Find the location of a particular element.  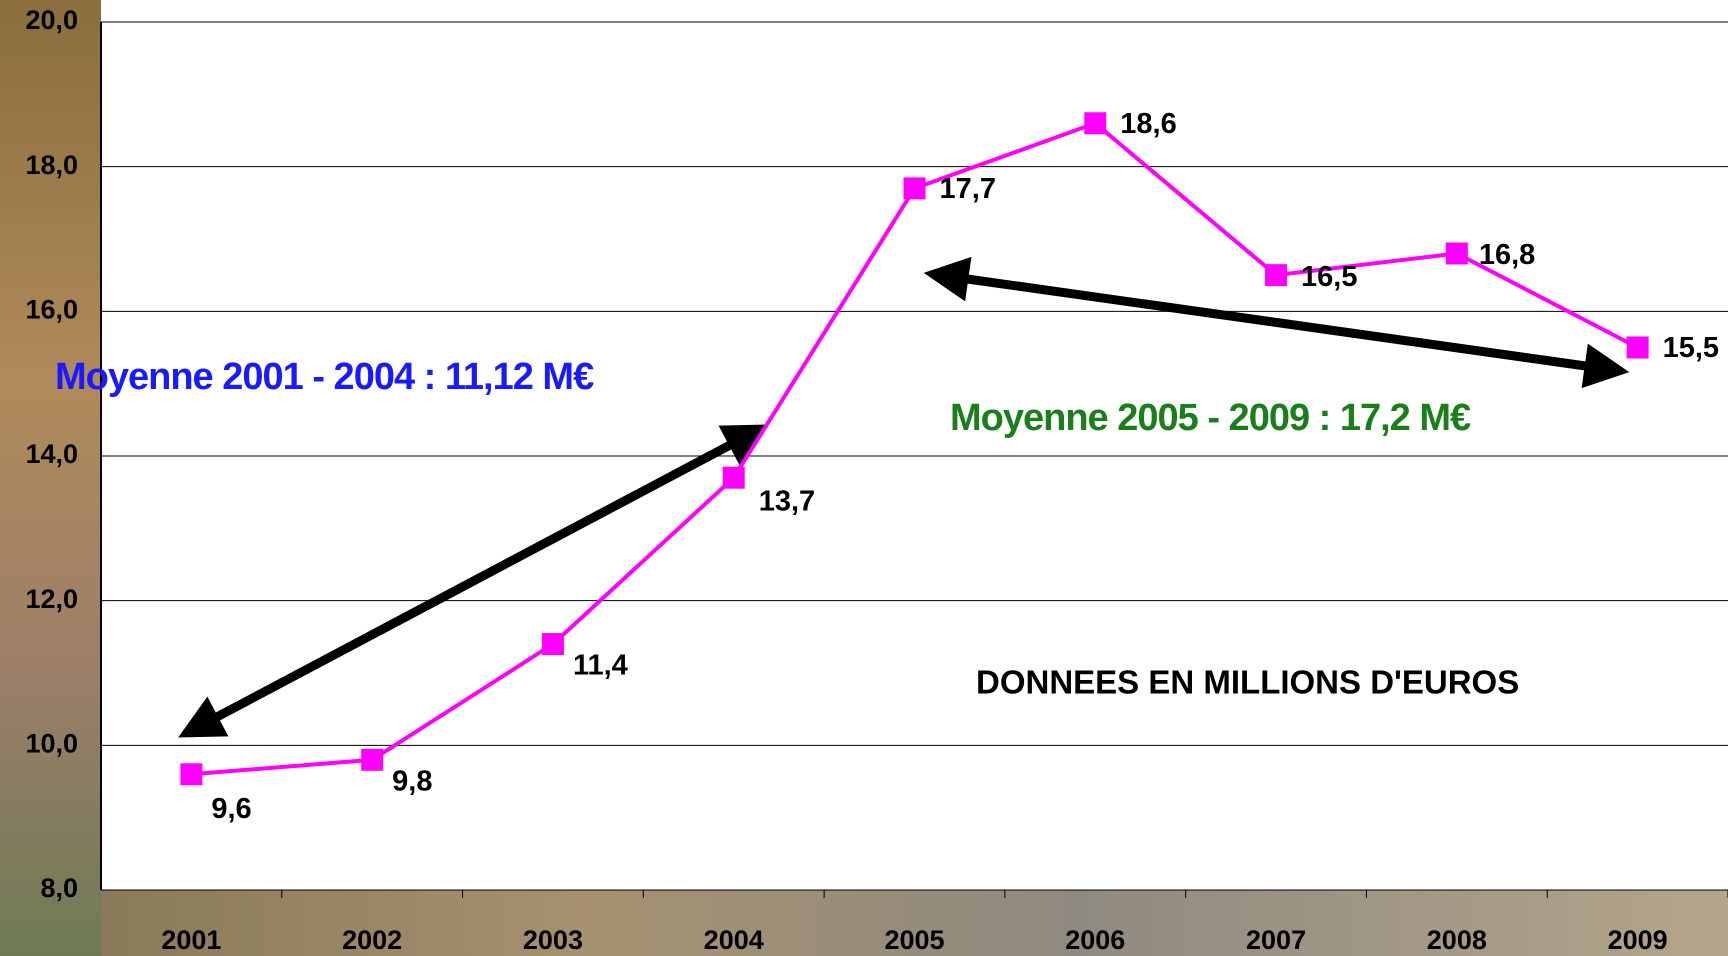

value-label: 13,7 is located at coordinates (787, 501).